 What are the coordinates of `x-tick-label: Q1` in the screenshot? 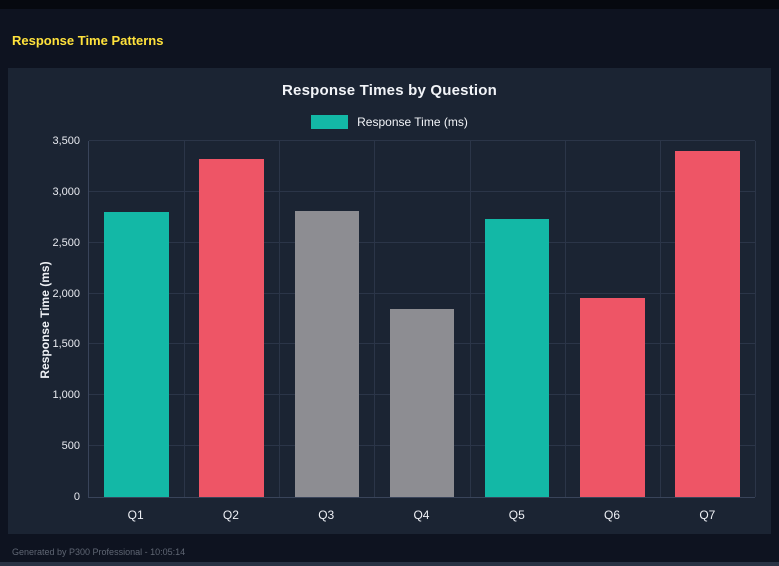 It's located at (135, 515).